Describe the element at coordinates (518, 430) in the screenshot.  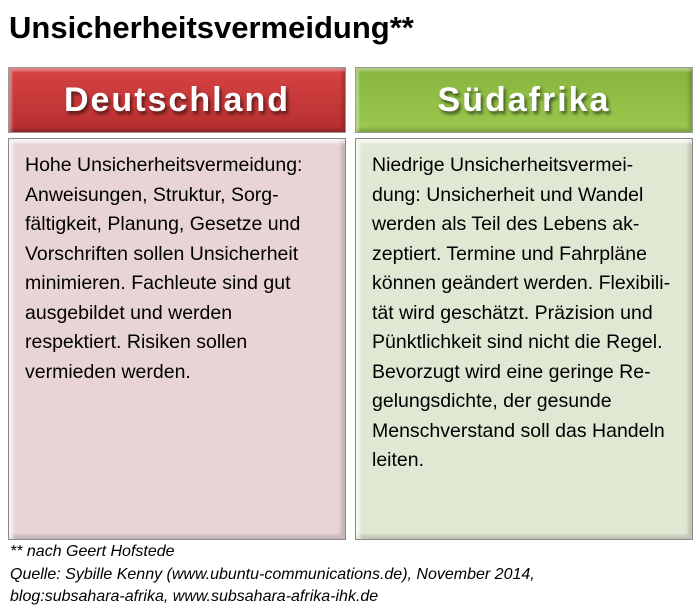
I see `text-line: Menschverstand soll das Handeln` at that location.